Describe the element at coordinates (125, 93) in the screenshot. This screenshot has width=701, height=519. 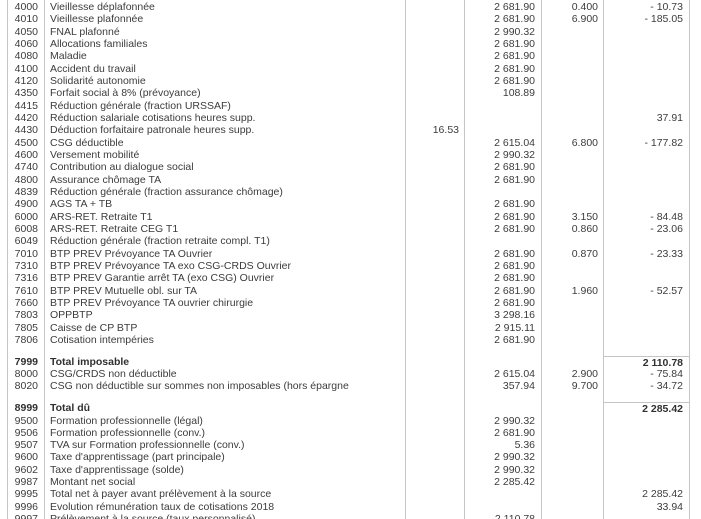
I see `row-label: Forfait social à 8% (prévoyance)` at that location.